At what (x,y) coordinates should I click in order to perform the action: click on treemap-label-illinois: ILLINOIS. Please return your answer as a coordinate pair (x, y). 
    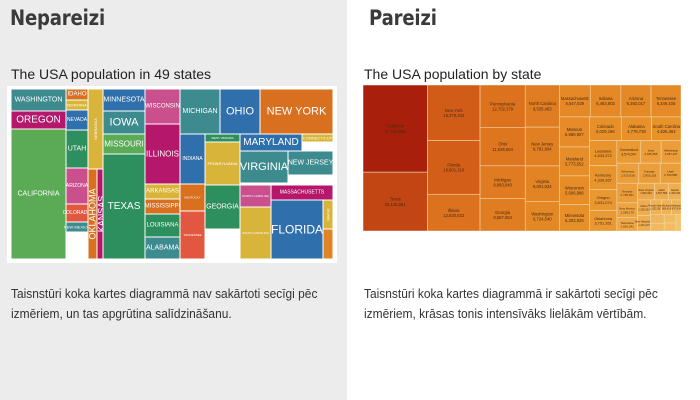
    Looking at the image, I should click on (162, 154).